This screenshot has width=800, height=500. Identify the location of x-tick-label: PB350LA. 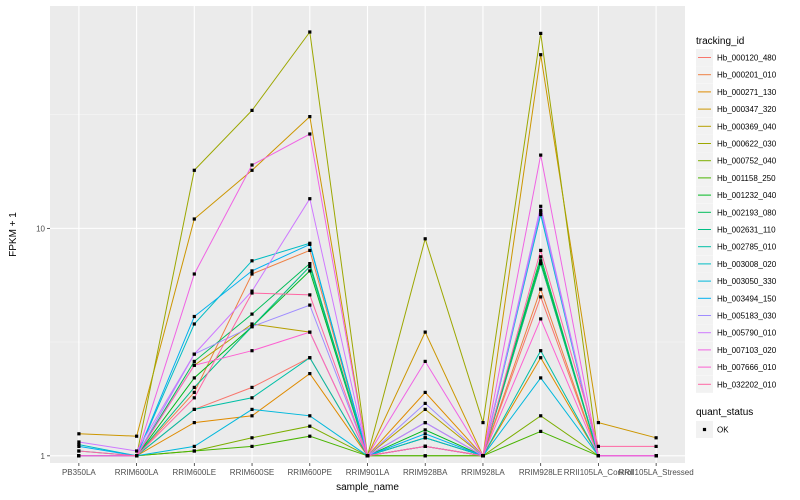
(79, 472).